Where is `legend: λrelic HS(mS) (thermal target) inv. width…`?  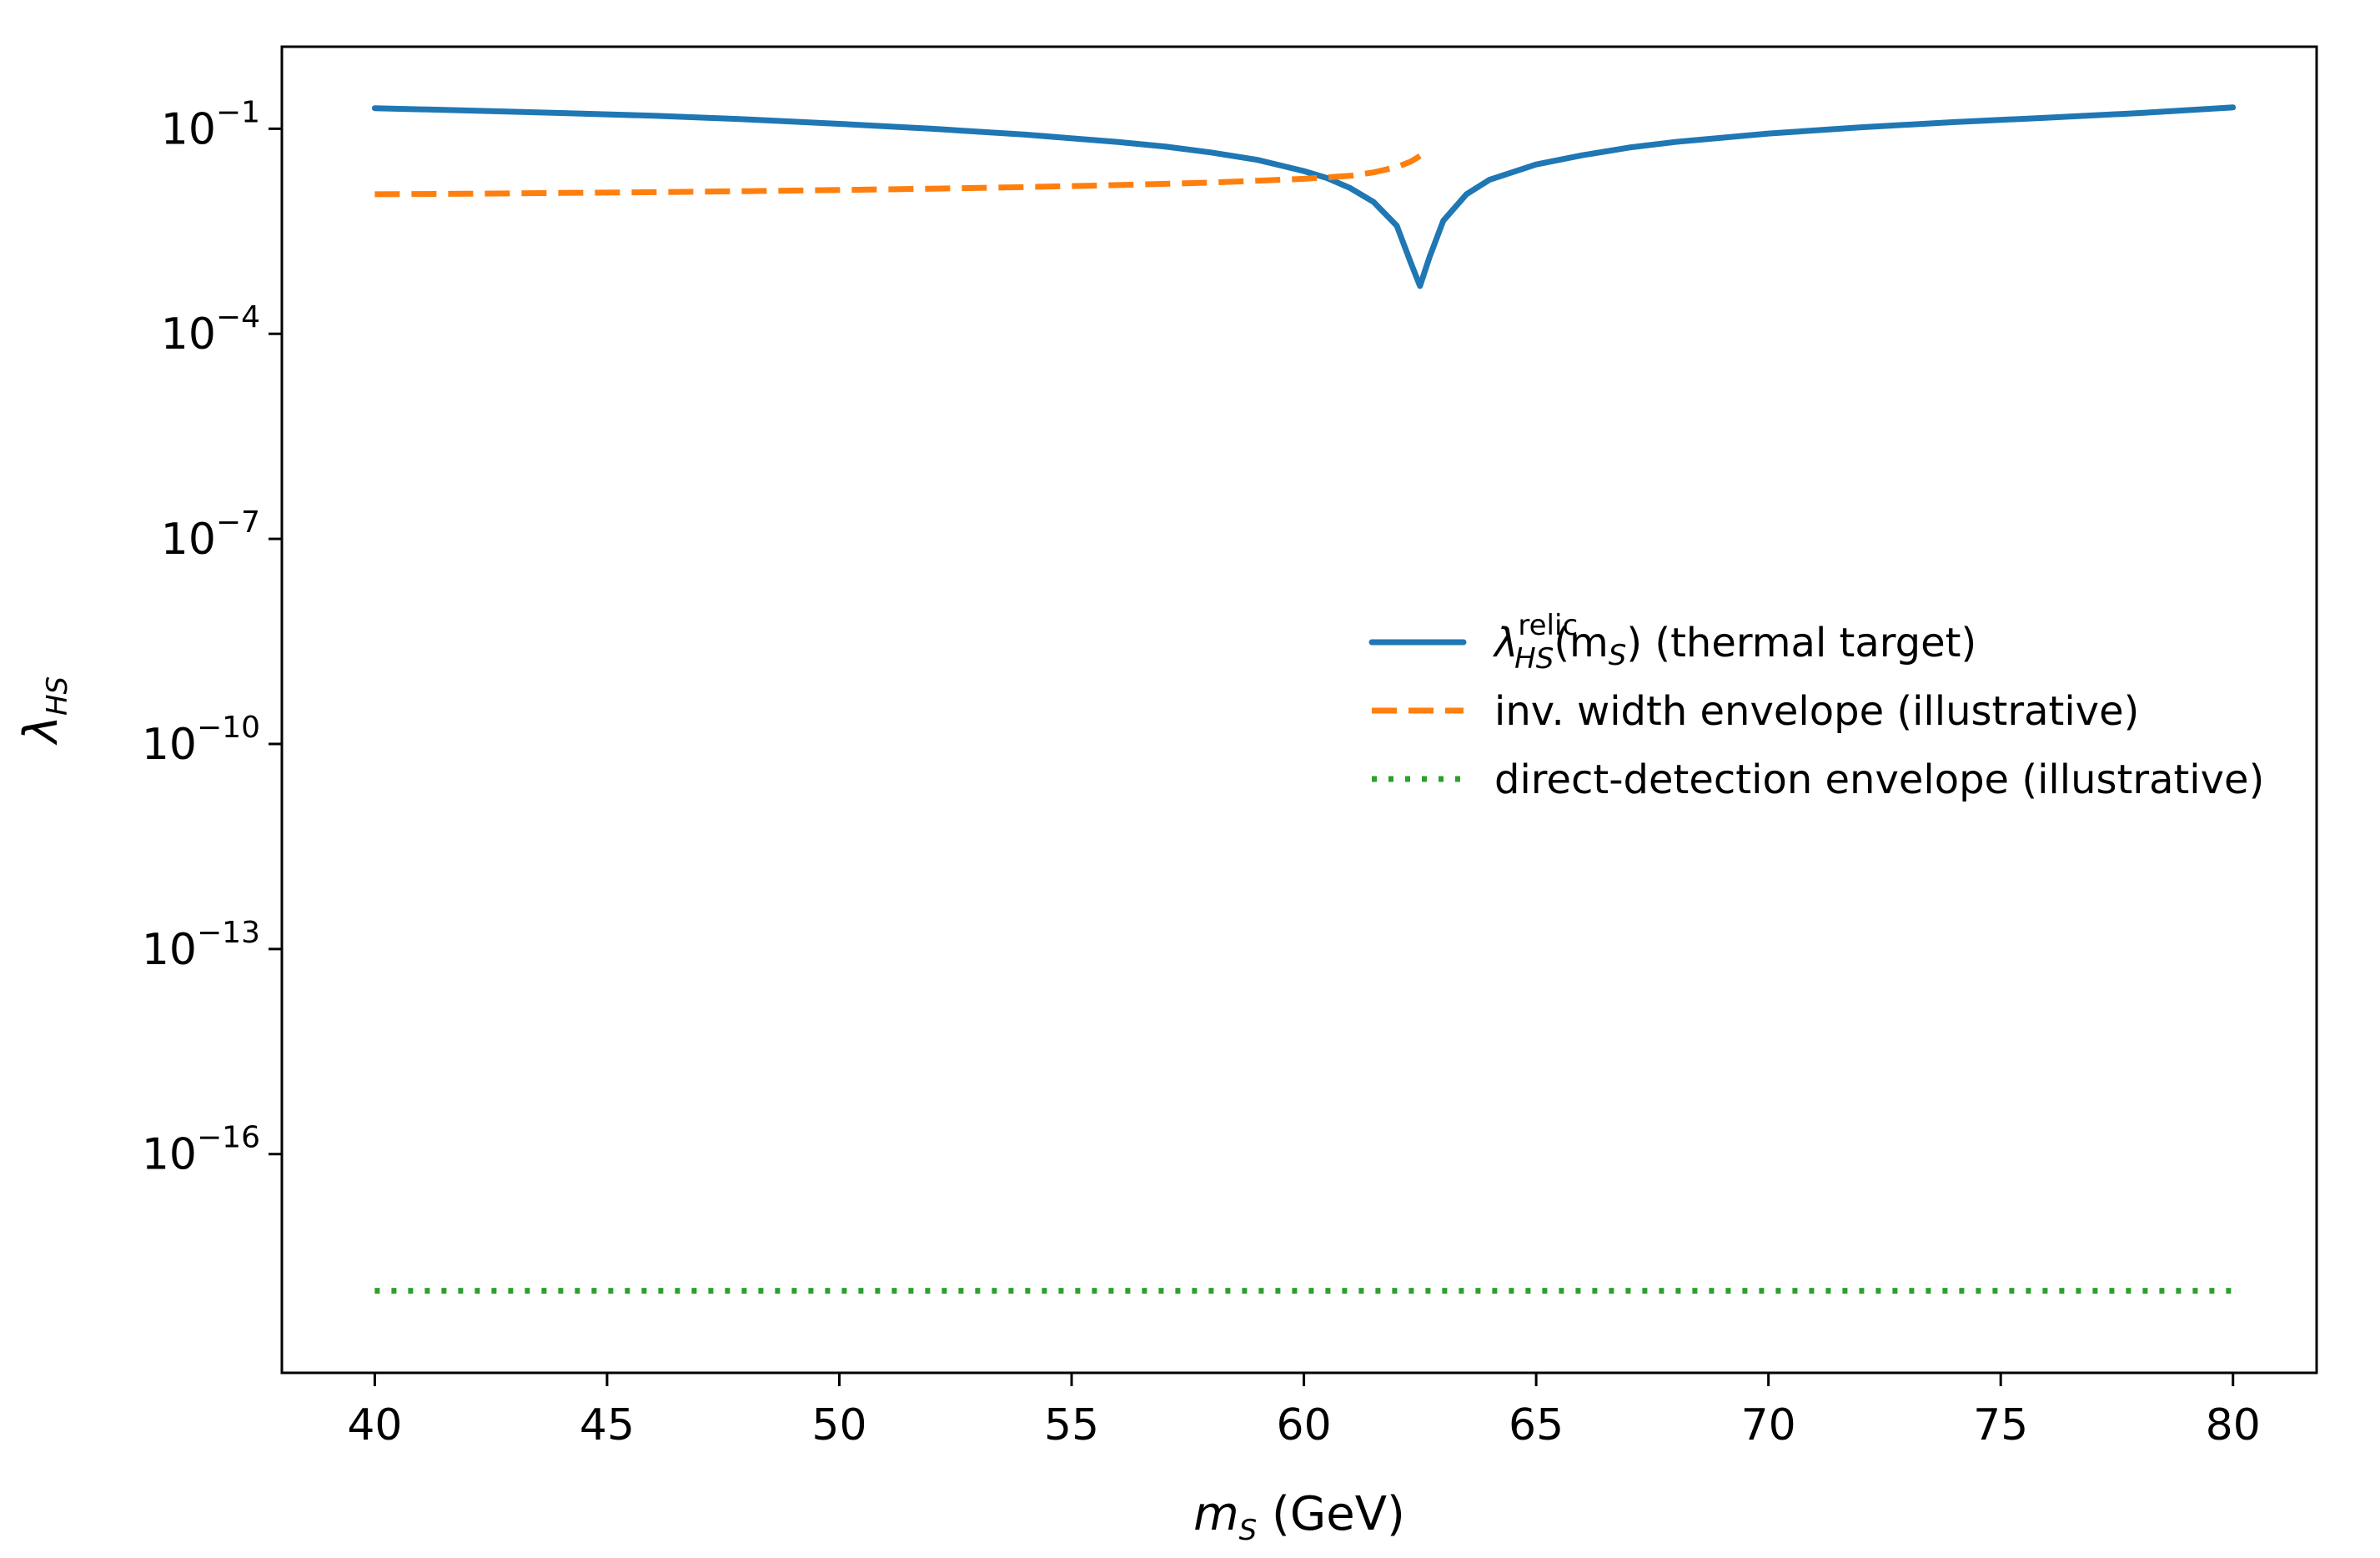 legend: λrelic HS(mS) (thermal target) inv. width… is located at coordinates (1816, 706).